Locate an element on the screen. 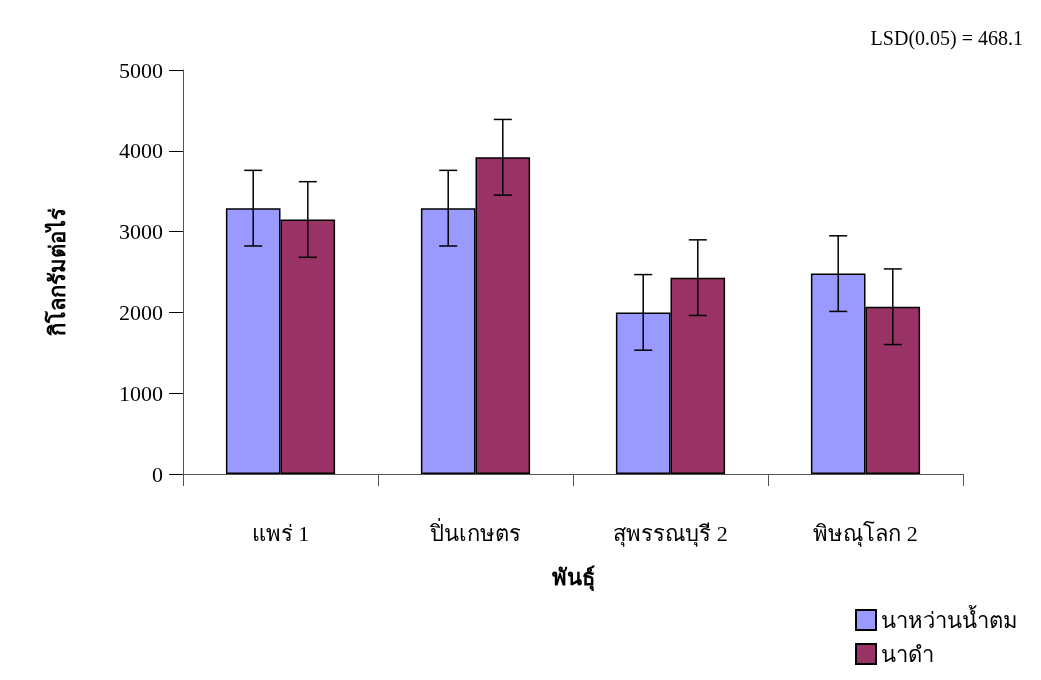 The height and width of the screenshot is (680, 1041). text: LSD(0.05) = 468.1 is located at coordinates (947, 38).